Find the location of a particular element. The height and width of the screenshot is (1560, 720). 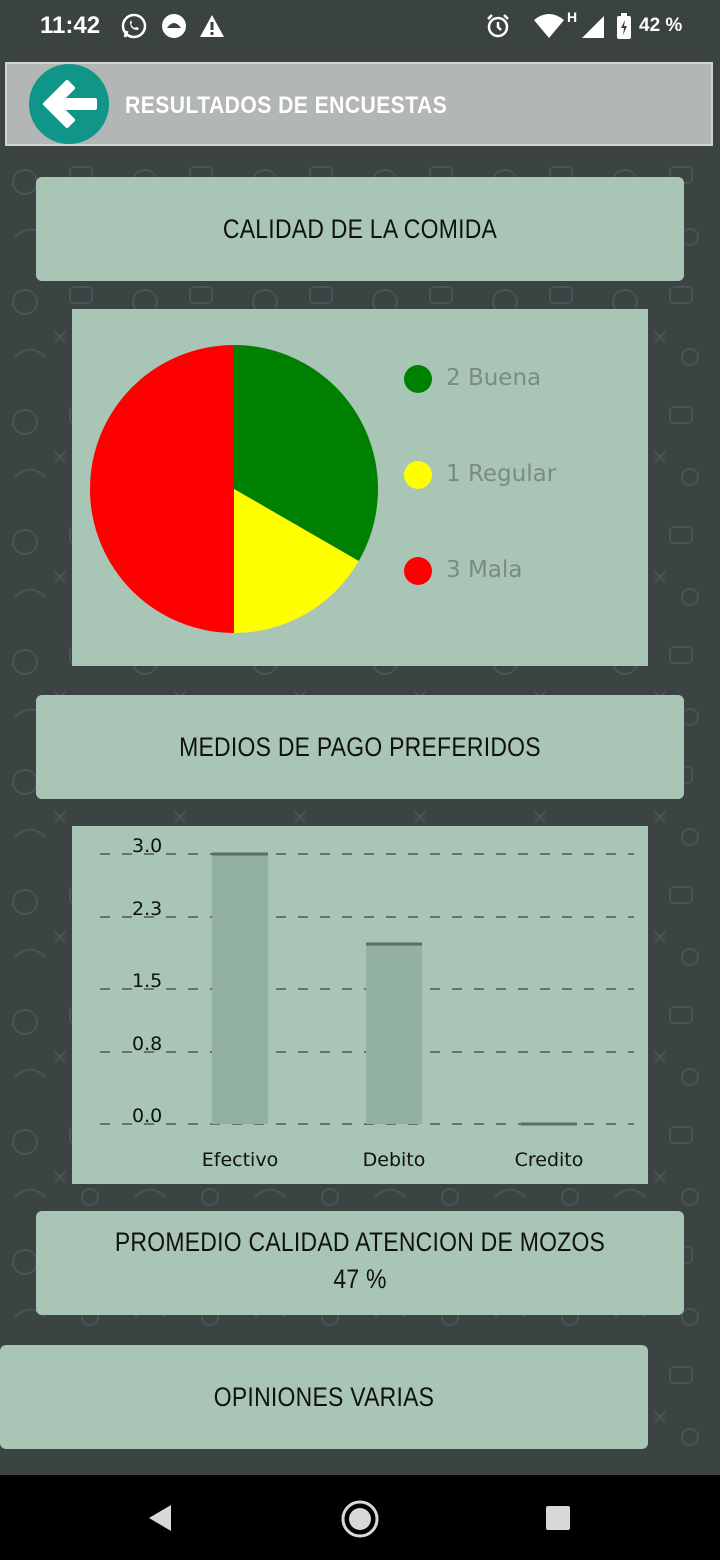

pie-chart is located at coordinates (234, 489).